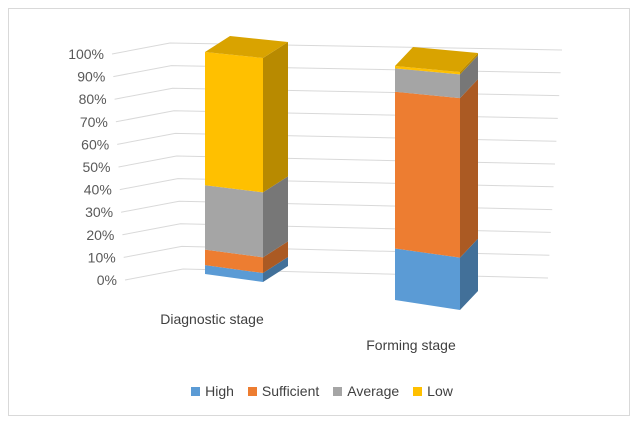 The height and width of the screenshot is (428, 644). Describe the element at coordinates (373, 391) in the screenshot. I see `legend-label: Average` at that location.